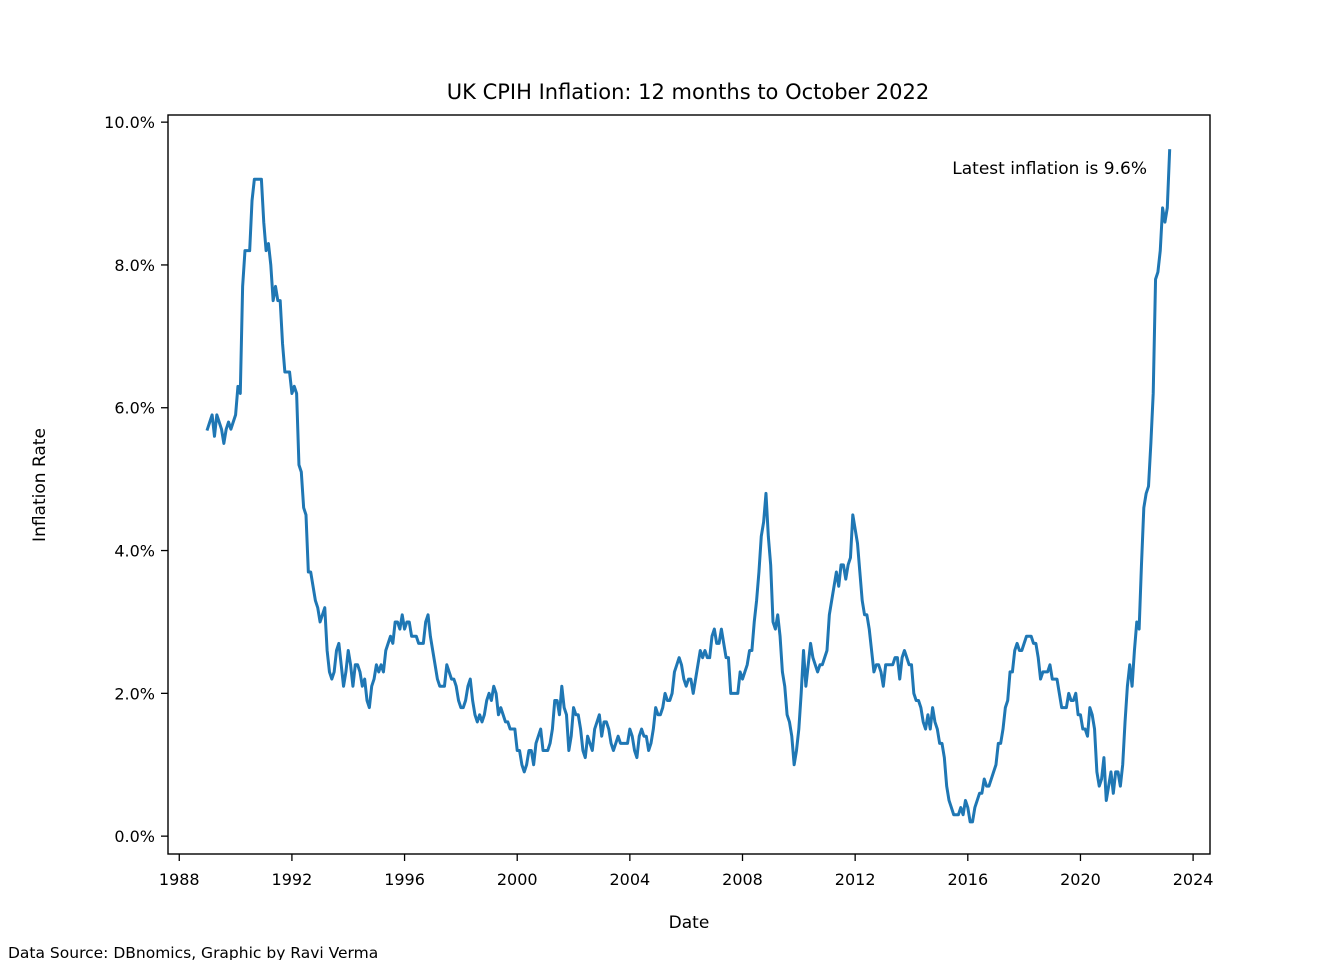 Image resolution: width=1344 pixels, height=960 pixels. What do you see at coordinates (134, 693) in the screenshot?
I see `y-tick-label: 2.0%` at bounding box center [134, 693].